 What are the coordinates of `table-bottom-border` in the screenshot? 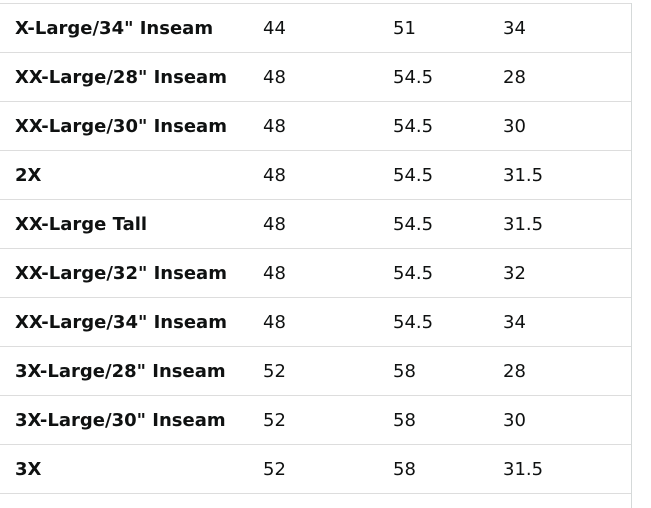 It's located at (315, 493).